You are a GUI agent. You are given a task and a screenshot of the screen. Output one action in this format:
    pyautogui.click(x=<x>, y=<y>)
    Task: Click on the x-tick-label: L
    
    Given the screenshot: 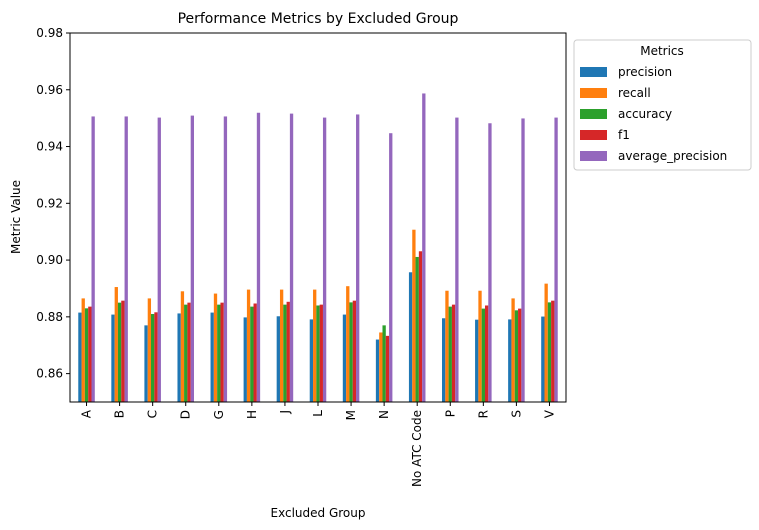 What is the action you would take?
    pyautogui.click(x=318, y=413)
    